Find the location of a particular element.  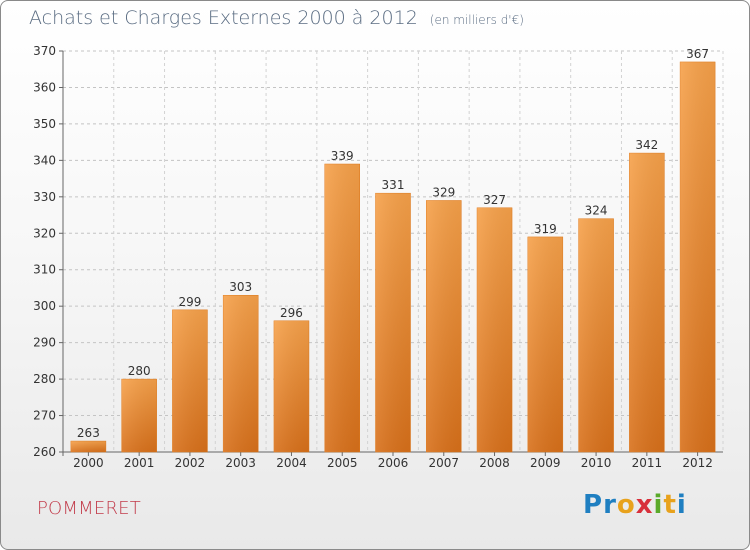

x-tick-label: 2002 is located at coordinates (190, 463).